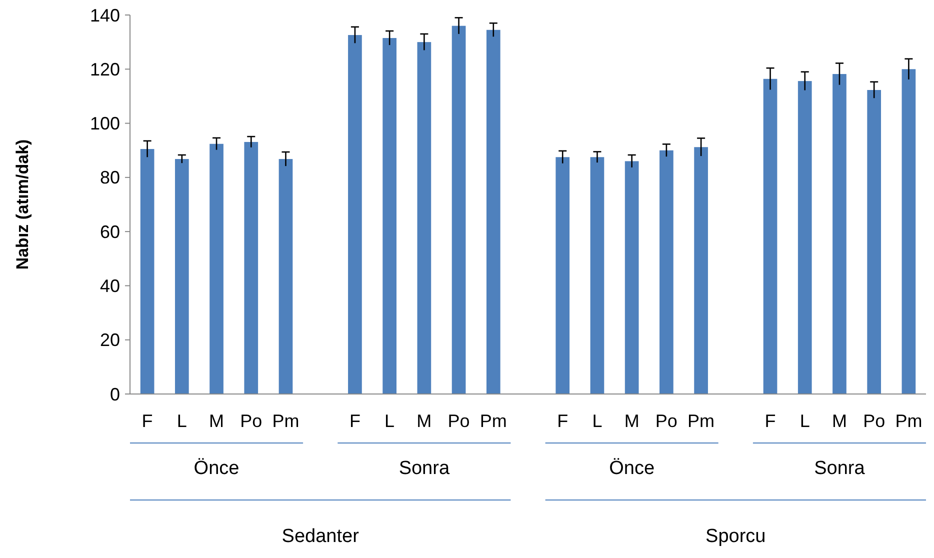 The width and height of the screenshot is (934, 558). Describe the element at coordinates (110, 178) in the screenshot. I see `y-tick-label: 80` at that location.